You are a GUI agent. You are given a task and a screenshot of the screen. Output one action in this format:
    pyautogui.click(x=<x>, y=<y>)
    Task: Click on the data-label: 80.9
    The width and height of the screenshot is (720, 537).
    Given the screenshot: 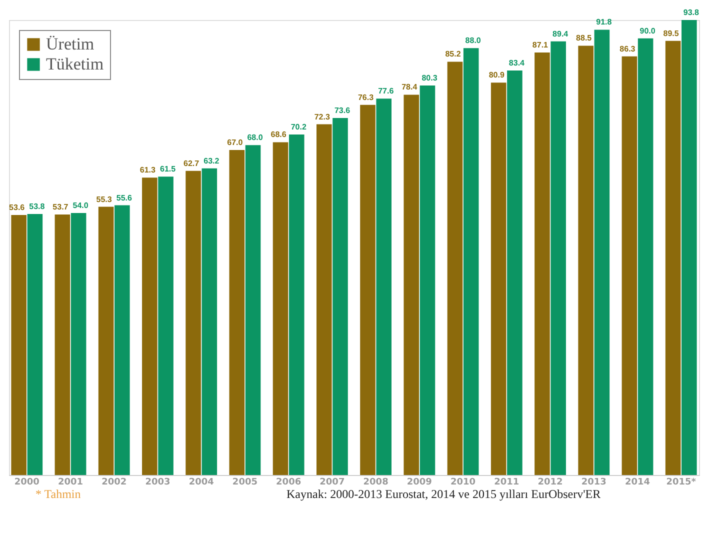 What is the action you would take?
    pyautogui.click(x=496, y=75)
    